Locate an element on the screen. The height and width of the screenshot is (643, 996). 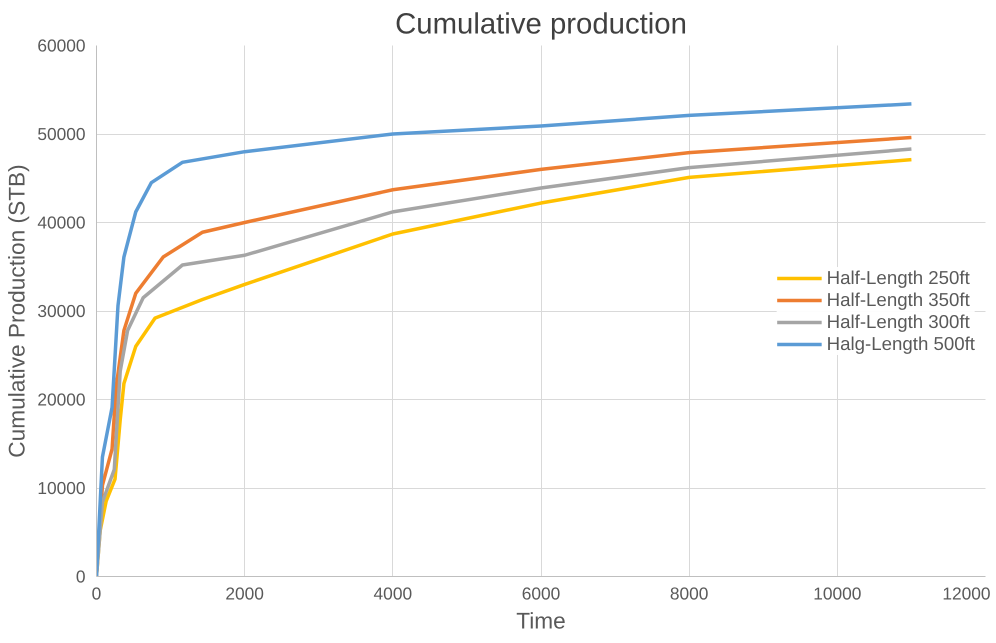
y-tick-label: 40000 is located at coordinates (61, 222).